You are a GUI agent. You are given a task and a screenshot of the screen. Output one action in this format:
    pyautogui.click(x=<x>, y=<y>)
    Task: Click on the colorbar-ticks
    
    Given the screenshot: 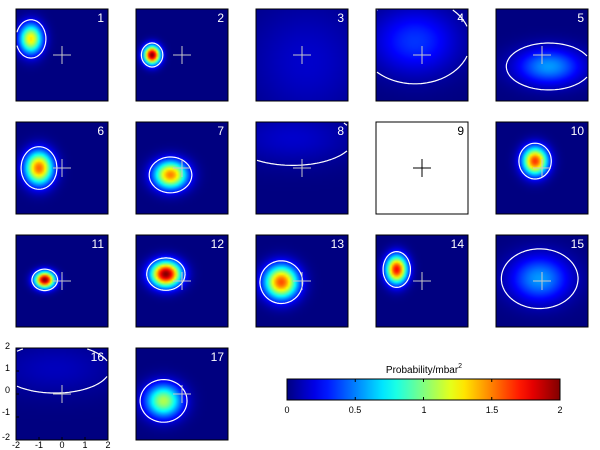 What is the action you would take?
    pyautogui.click(x=423, y=389)
    